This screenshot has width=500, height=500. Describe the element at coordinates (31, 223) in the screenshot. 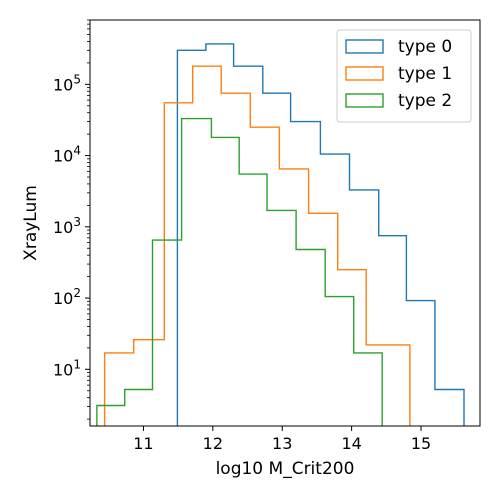

I see `y-axis-label: XrayLum` at that location.